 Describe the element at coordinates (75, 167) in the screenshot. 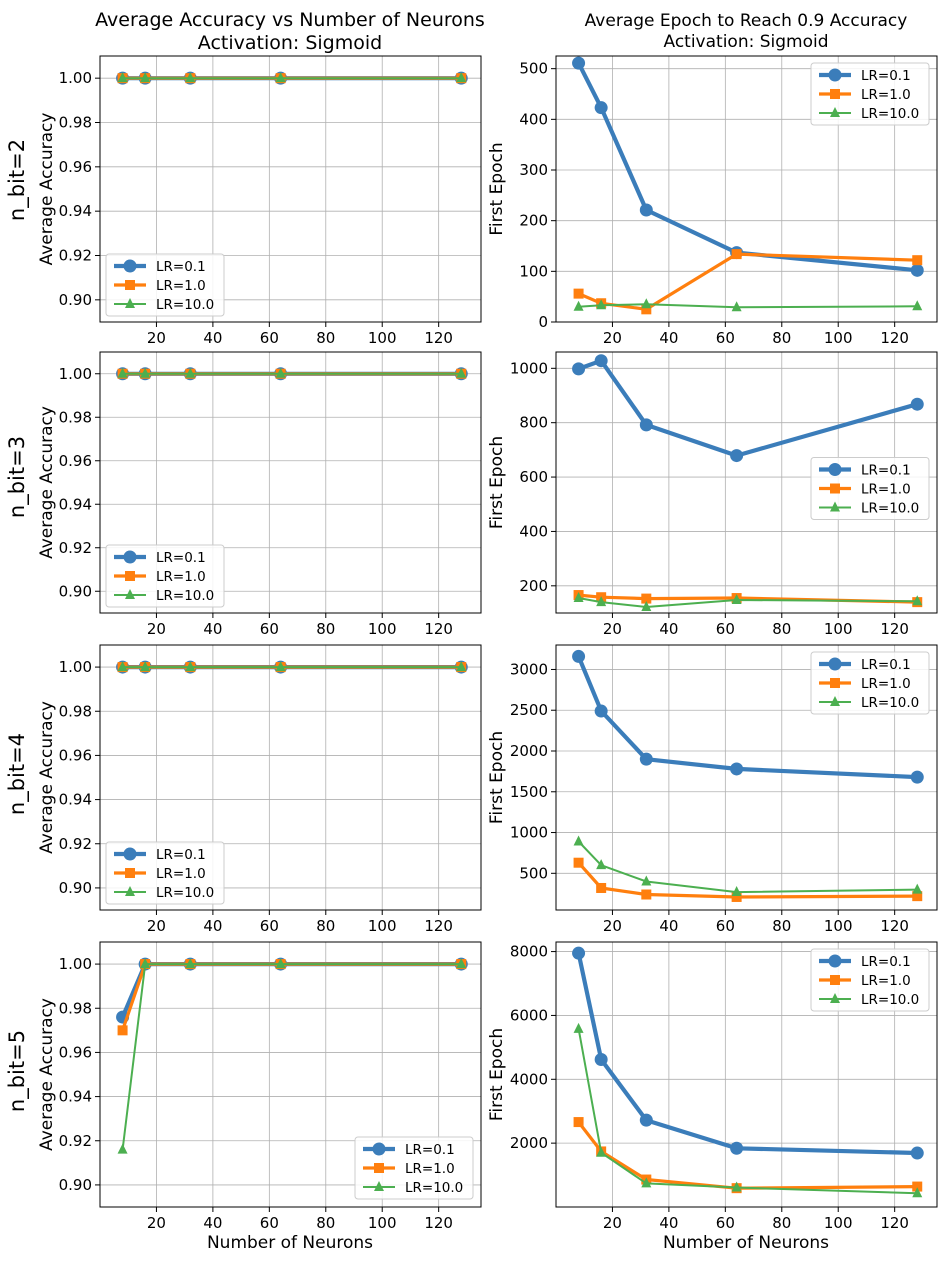

I see `y-tick-label: 0.96` at that location.